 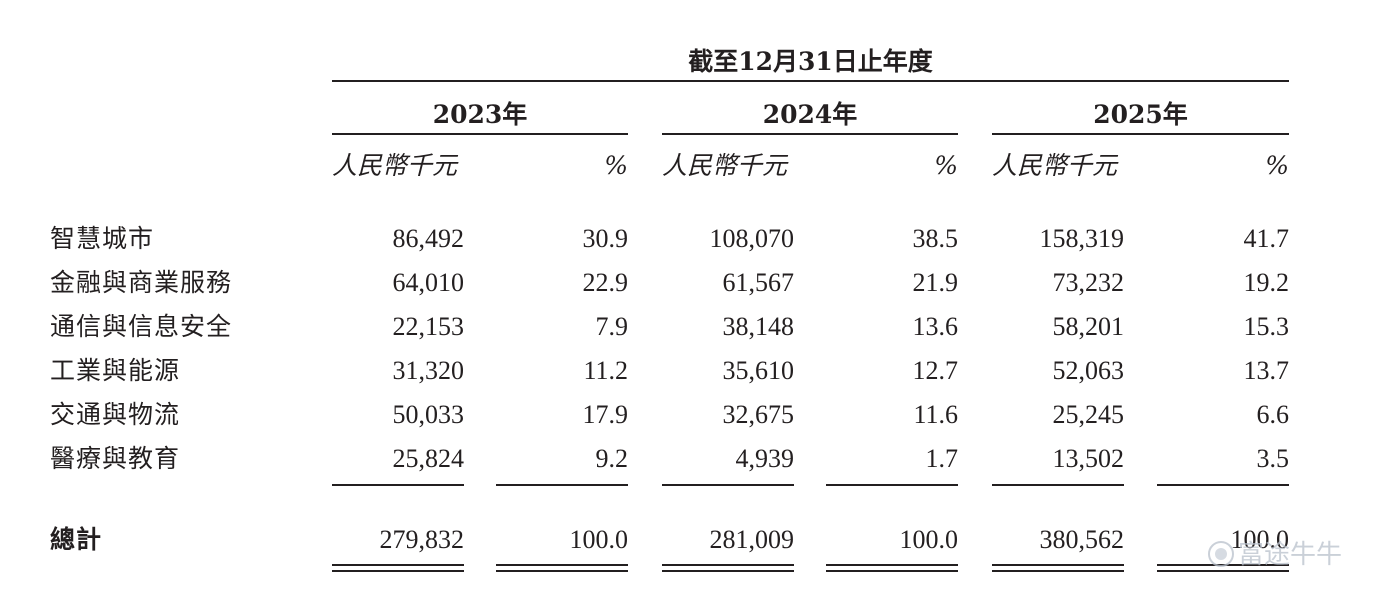 What do you see at coordinates (141, 282) in the screenshot?
I see `row-label: 金融與商業服務` at bounding box center [141, 282].